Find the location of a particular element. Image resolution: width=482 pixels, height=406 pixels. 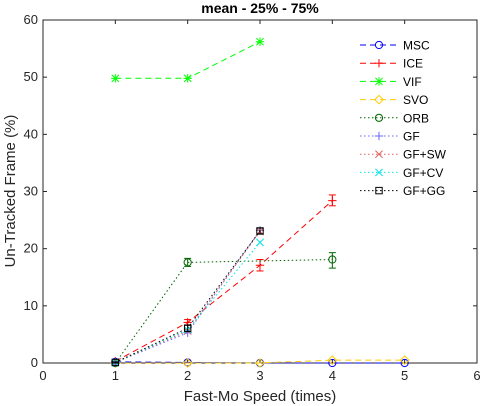

legend-label: VIF is located at coordinates (412, 82).